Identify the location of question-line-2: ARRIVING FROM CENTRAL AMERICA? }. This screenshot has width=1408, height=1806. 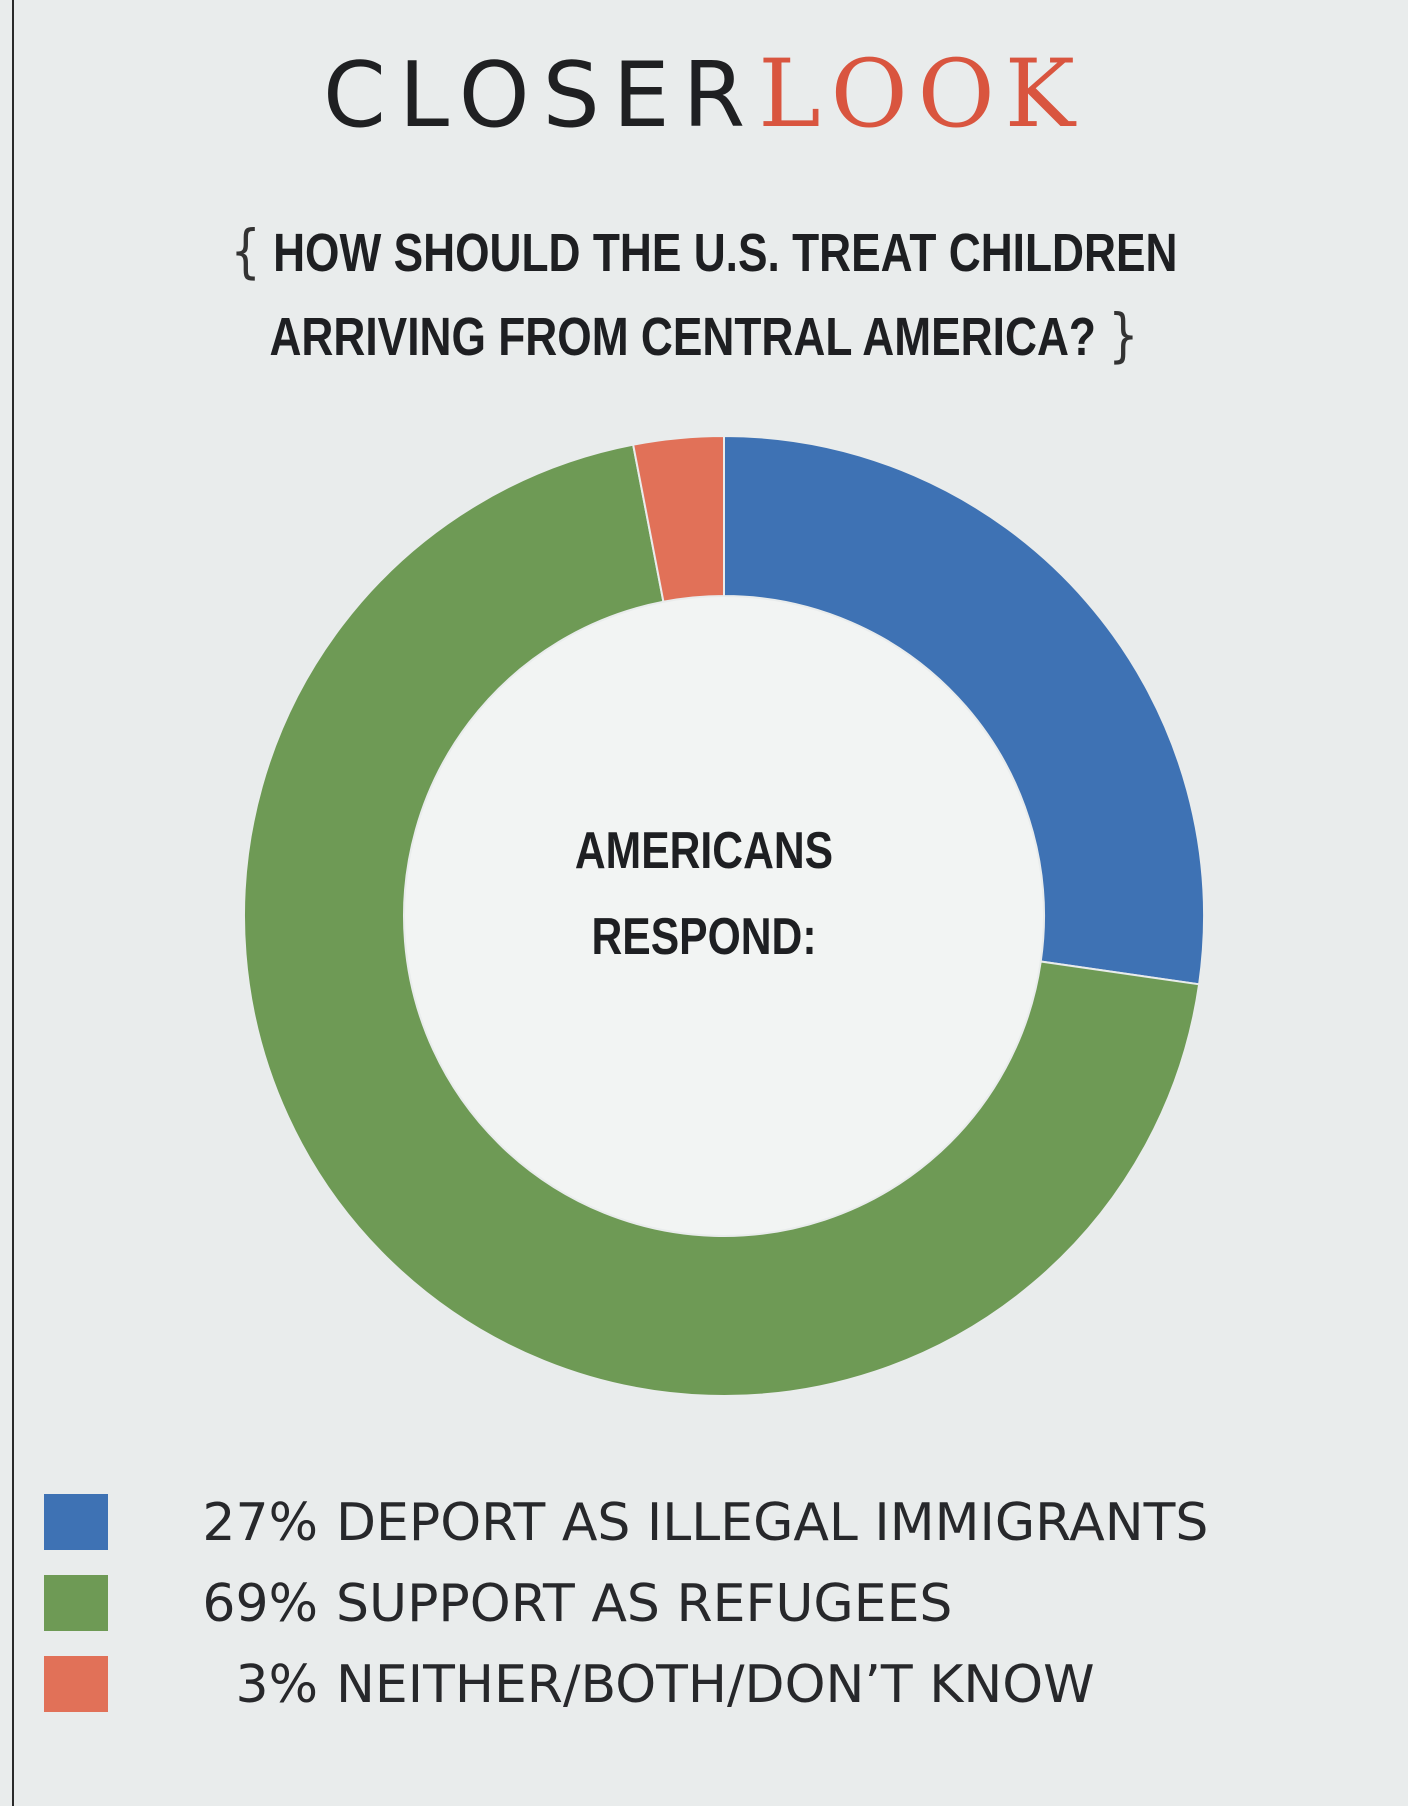
(704, 336).